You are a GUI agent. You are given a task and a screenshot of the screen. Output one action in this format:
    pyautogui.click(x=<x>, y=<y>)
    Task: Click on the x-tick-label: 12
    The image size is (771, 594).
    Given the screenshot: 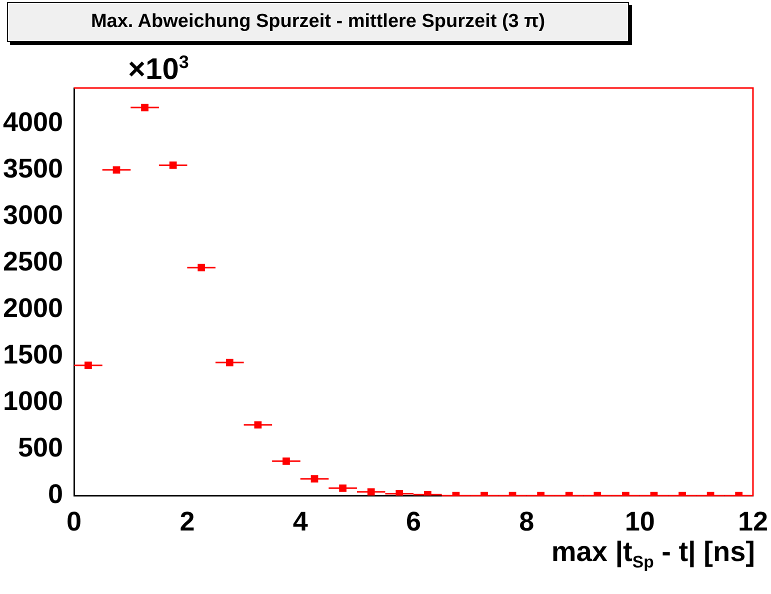 What is the action you would take?
    pyautogui.click(x=753, y=521)
    